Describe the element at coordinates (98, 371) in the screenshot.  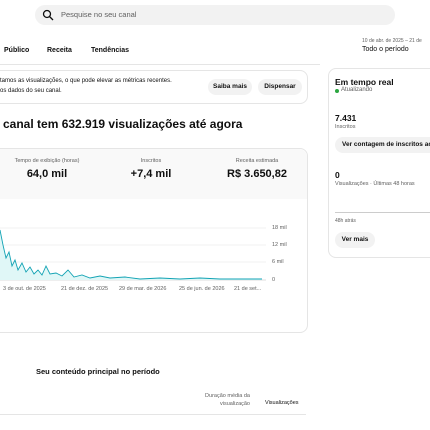
I see `content-title: Seu conteúdo principal no período` at that location.